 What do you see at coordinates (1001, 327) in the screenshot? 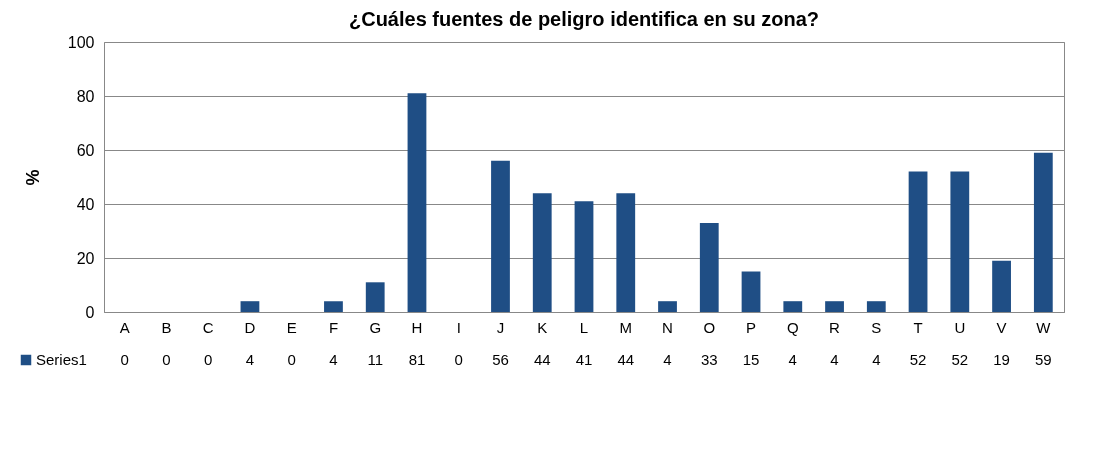
I see `x-tick-label: V` at bounding box center [1001, 327].